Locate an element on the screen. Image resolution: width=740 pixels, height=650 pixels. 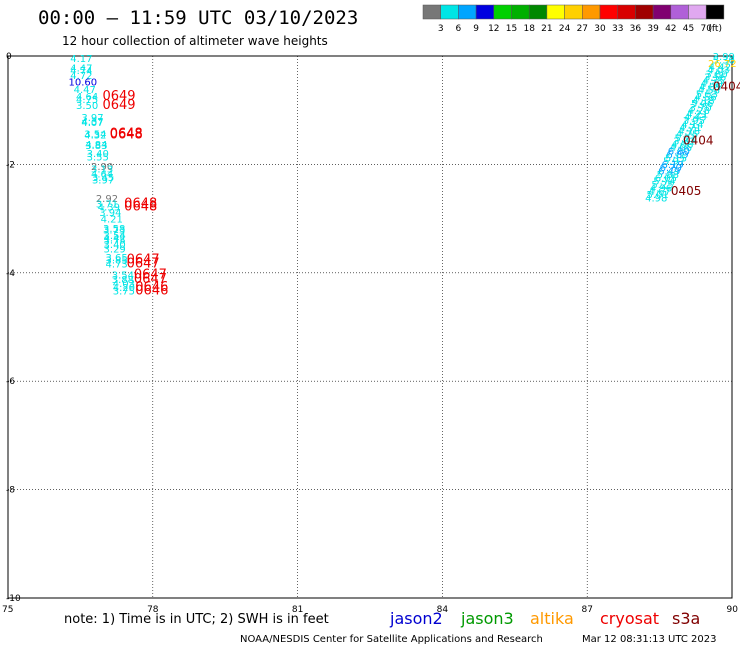
wave-height-value: 4.32 is located at coordinates (95, 136).